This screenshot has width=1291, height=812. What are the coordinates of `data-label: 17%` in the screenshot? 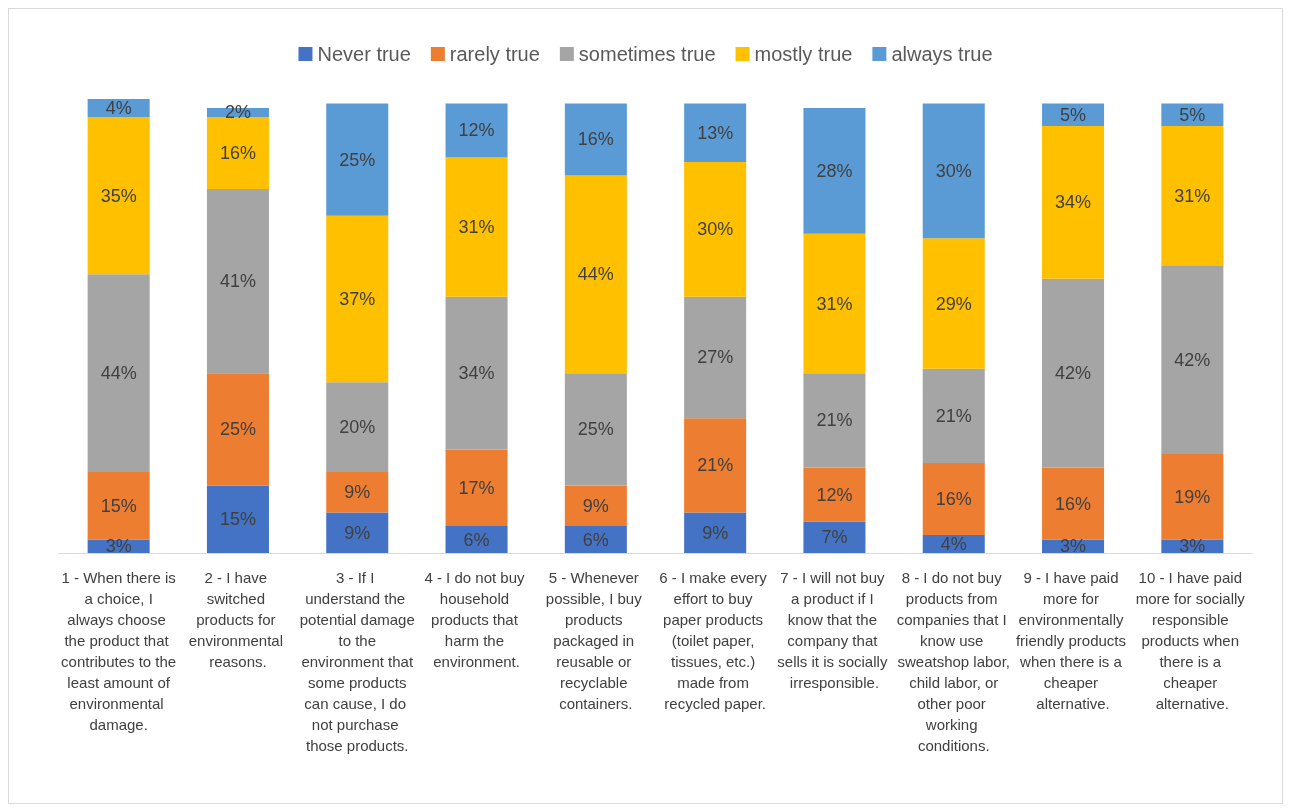 It's located at (476, 487).